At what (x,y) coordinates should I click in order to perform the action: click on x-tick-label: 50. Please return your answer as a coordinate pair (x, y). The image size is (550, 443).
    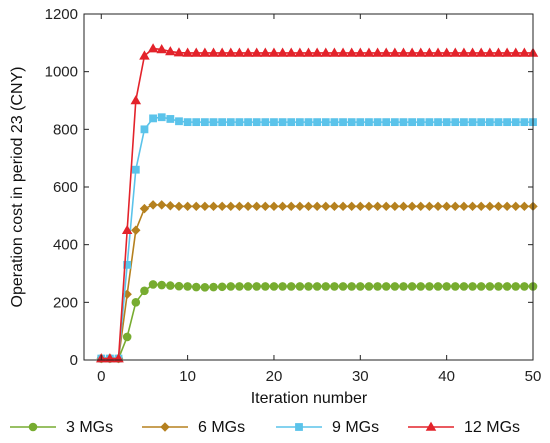
    Looking at the image, I should click on (533, 376).